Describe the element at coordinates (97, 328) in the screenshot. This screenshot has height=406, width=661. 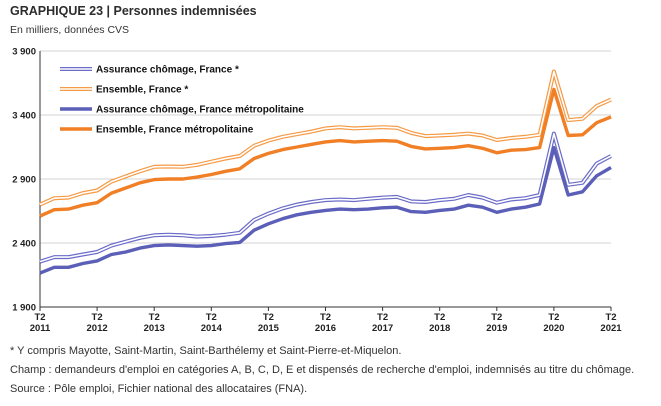
I see `x-tick-label: 2012` at that location.